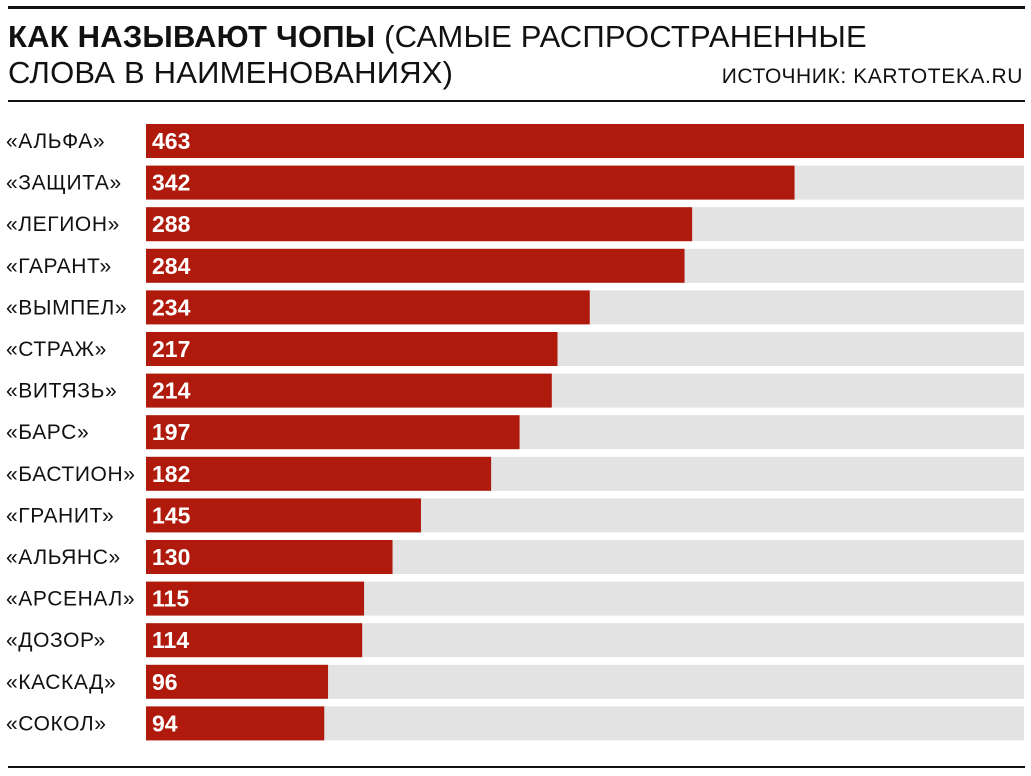 This screenshot has width=1031, height=776. I want to click on category-label: «ГРАНИТ», so click(60, 515).